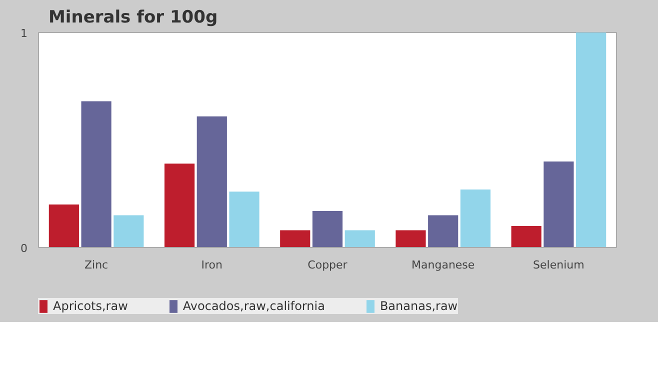 This screenshot has width=658, height=382. I want to click on x-tick-label: Iron, so click(212, 265).